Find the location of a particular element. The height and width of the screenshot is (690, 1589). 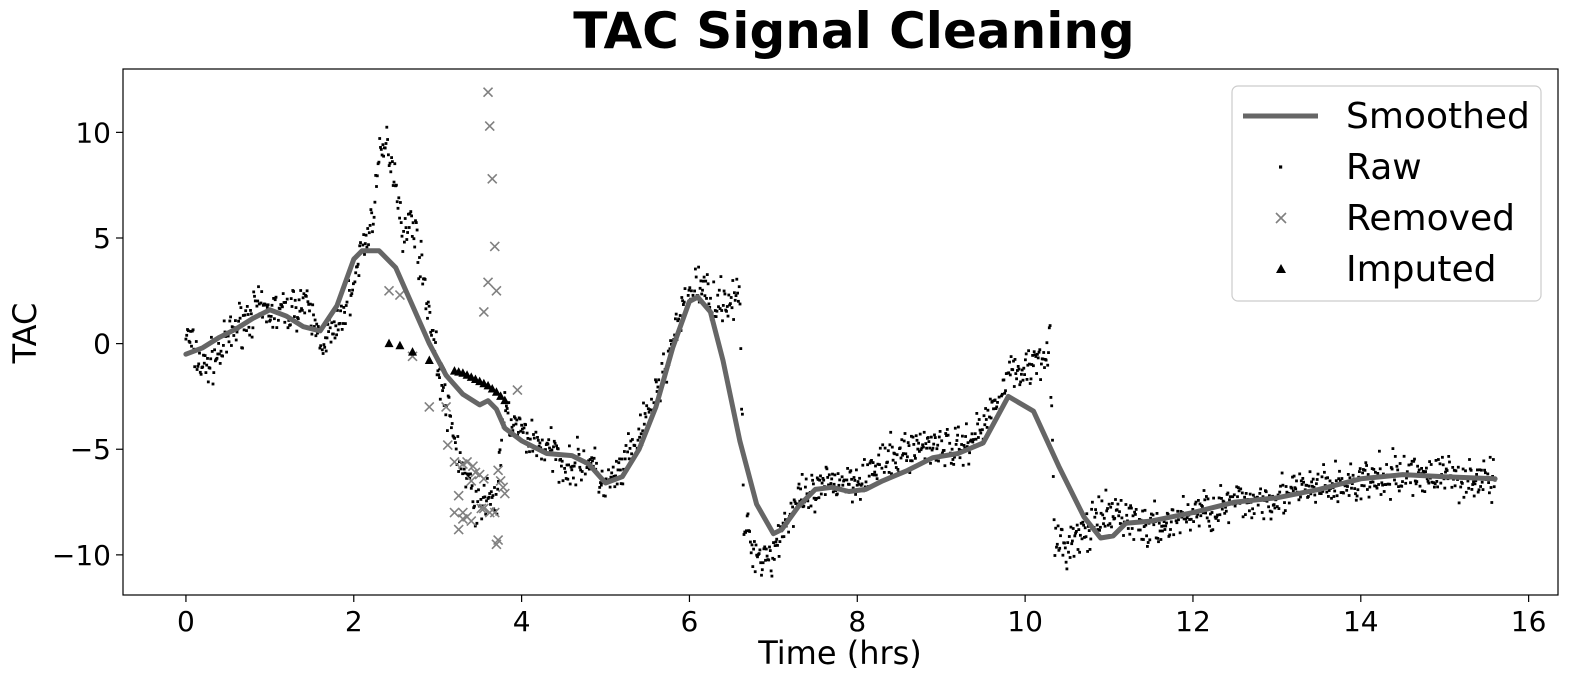

legend-label: Smoothed is located at coordinates (1438, 116).